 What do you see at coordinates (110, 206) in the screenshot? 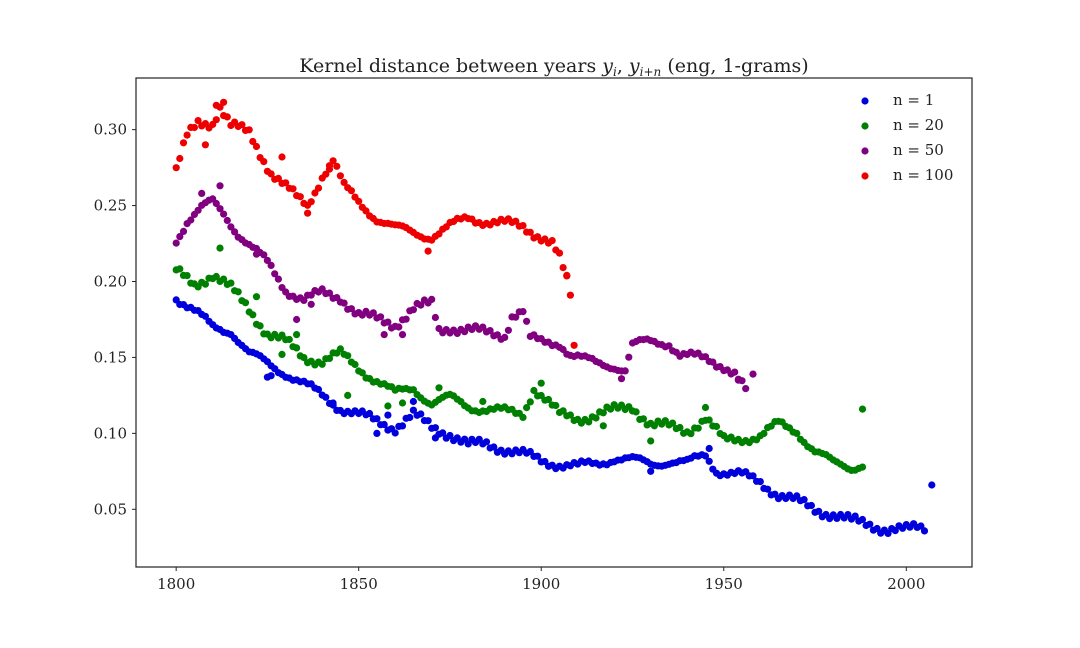
I see `y-tick-label: 0.25` at bounding box center [110, 206].